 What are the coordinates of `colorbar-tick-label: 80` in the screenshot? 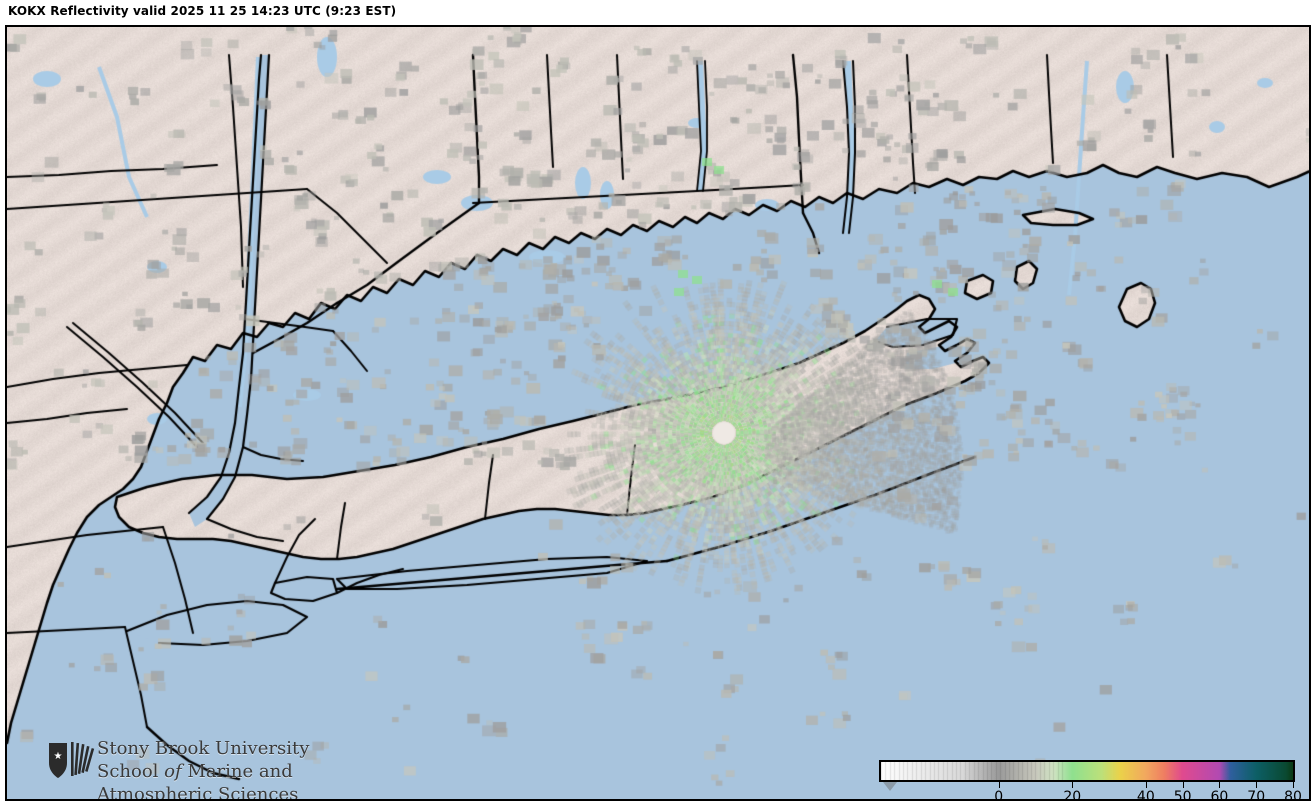 It's located at (1293, 795).